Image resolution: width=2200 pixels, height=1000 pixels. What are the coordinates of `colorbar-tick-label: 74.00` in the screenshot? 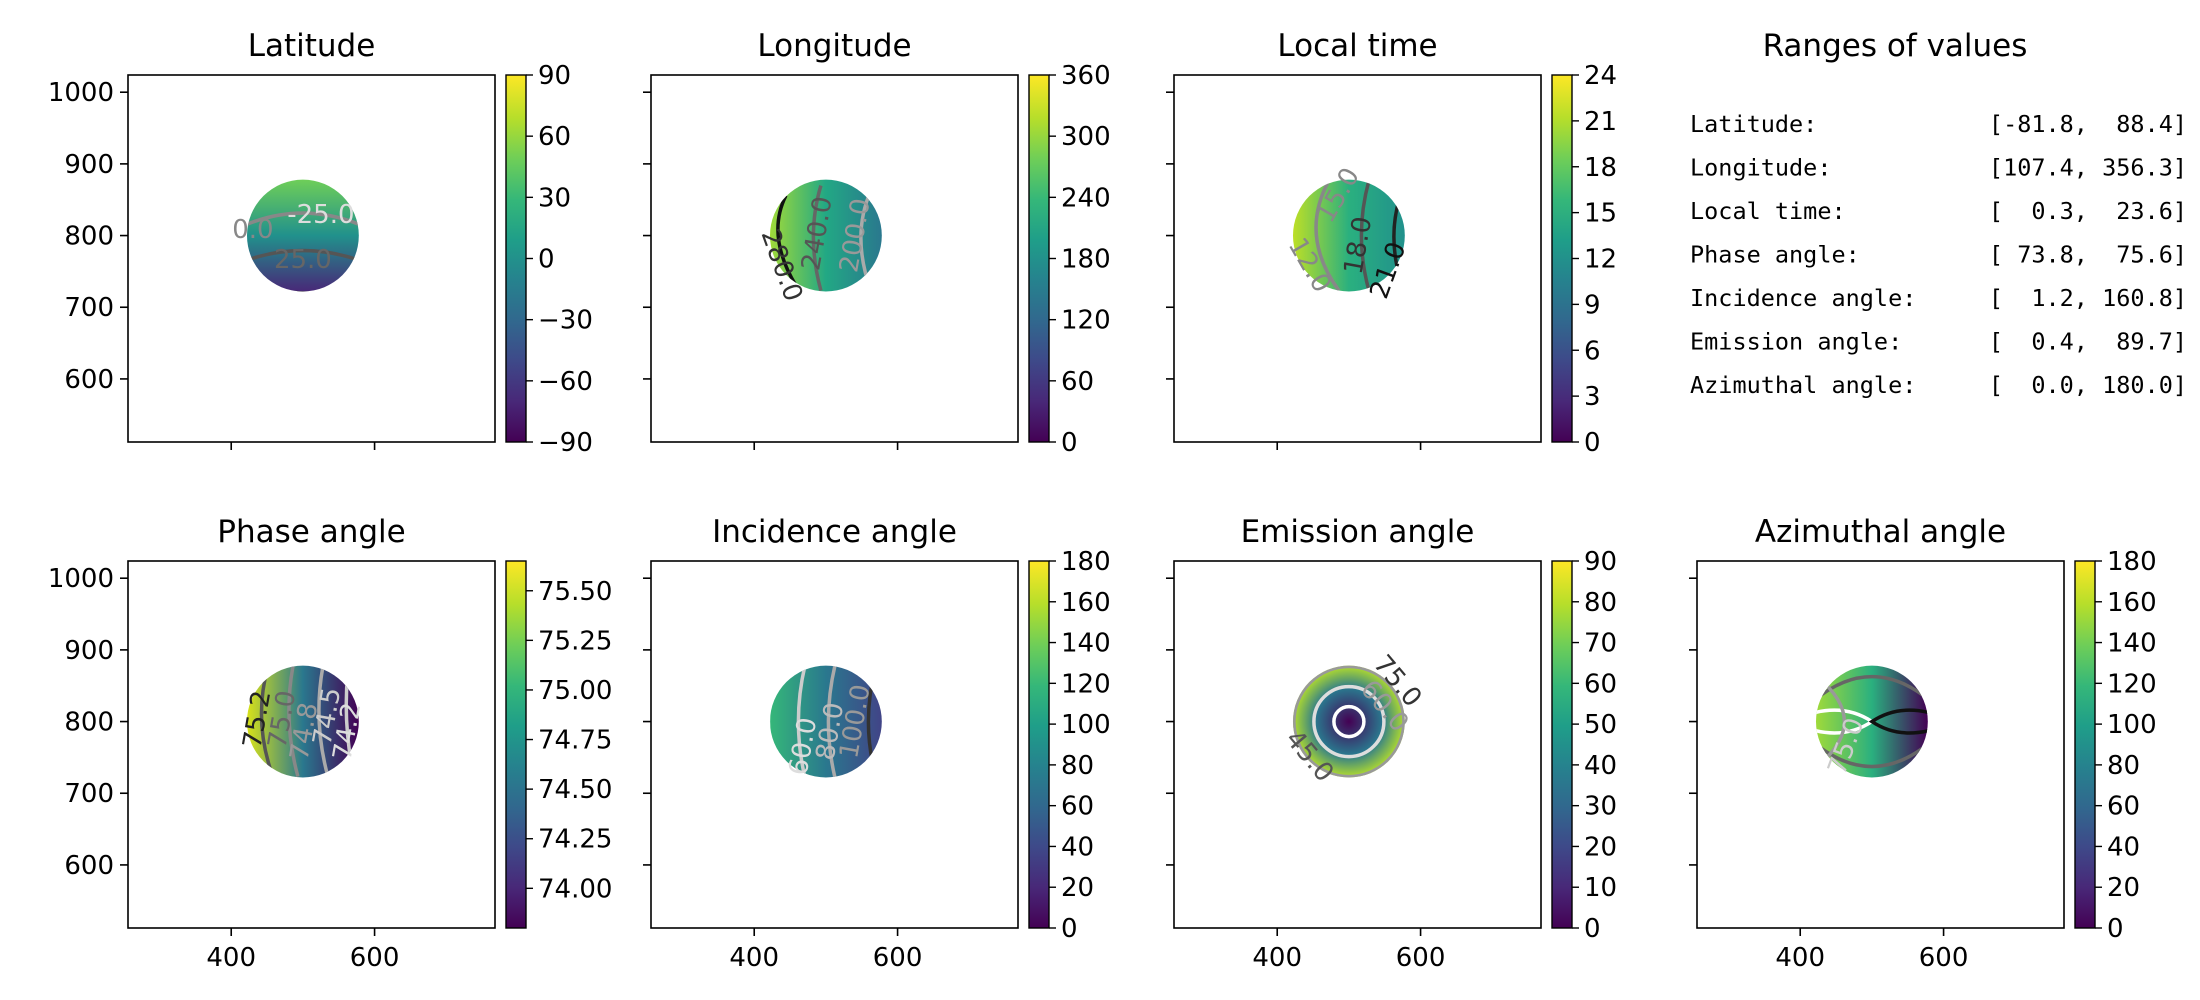 It's located at (575, 889).